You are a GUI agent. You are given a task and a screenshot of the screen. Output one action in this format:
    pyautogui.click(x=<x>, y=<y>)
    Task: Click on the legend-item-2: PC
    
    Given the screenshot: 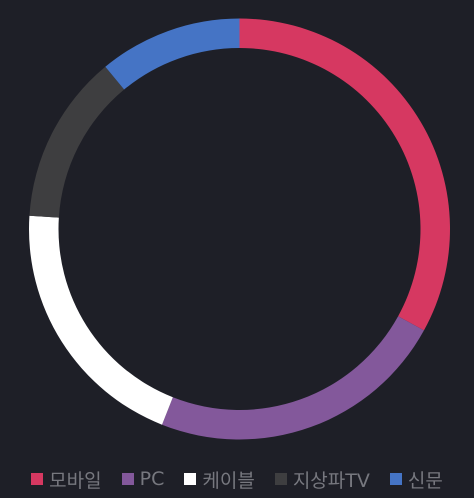 What is the action you would take?
    pyautogui.click(x=143, y=479)
    